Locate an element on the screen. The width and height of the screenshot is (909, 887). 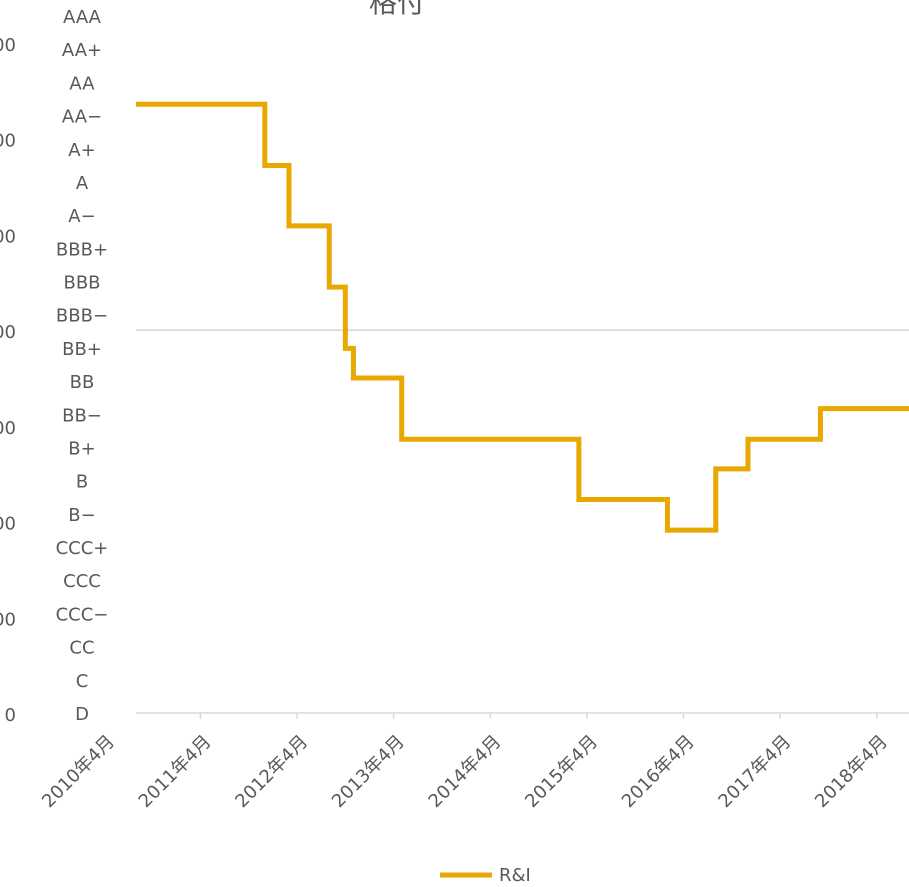
rating-label: C is located at coordinates (82, 681).